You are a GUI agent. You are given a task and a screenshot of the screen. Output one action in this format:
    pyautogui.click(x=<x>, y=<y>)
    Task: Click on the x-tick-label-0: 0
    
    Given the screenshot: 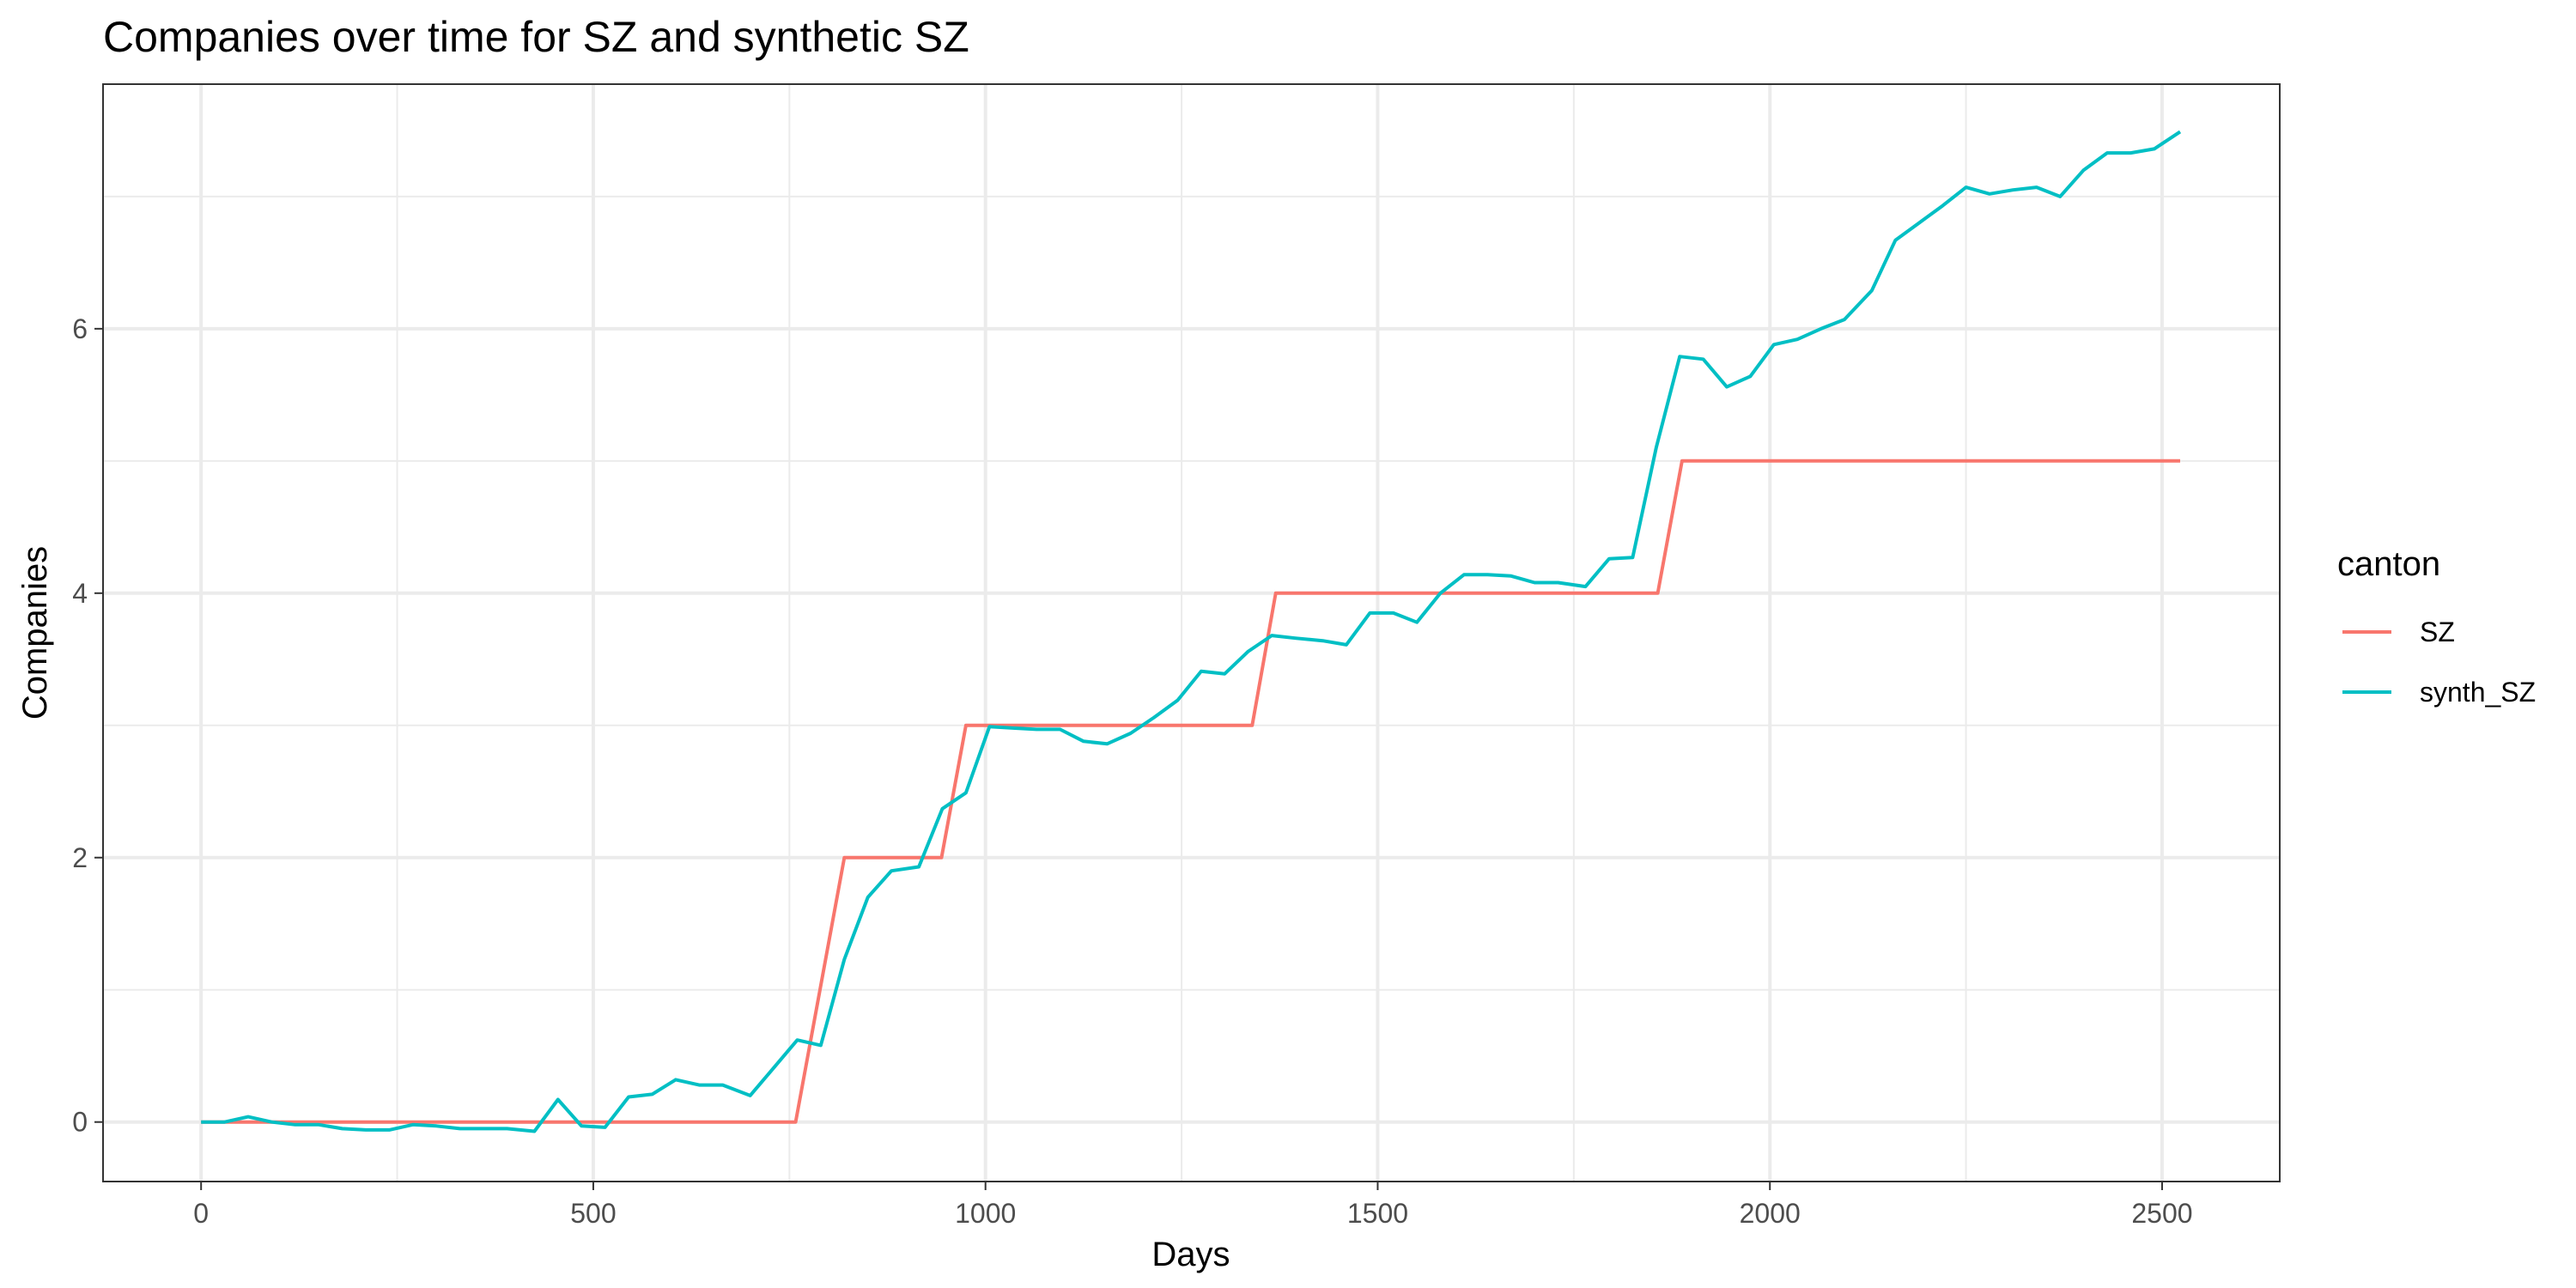 What is the action you would take?
    pyautogui.click(x=201, y=1213)
    